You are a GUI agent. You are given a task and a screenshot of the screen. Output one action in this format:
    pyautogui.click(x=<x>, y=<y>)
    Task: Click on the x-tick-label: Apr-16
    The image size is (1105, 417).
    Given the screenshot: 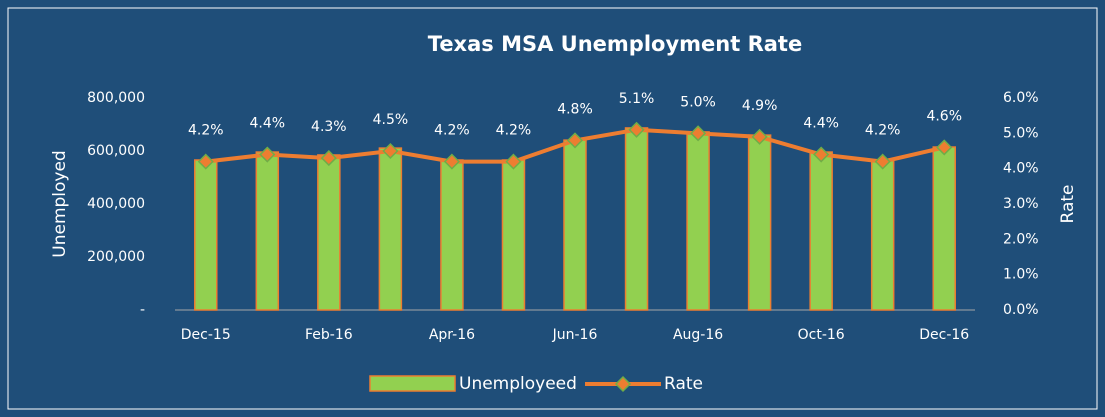 What is the action you would take?
    pyautogui.click(x=452, y=335)
    